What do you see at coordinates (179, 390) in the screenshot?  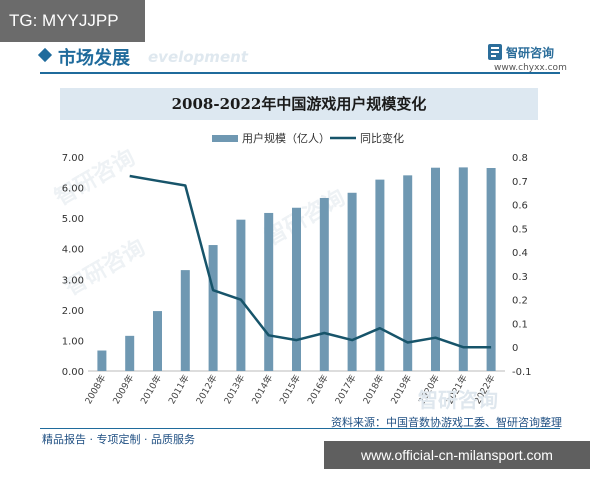 I see `x-tick-label: 2011年` at bounding box center [179, 390].